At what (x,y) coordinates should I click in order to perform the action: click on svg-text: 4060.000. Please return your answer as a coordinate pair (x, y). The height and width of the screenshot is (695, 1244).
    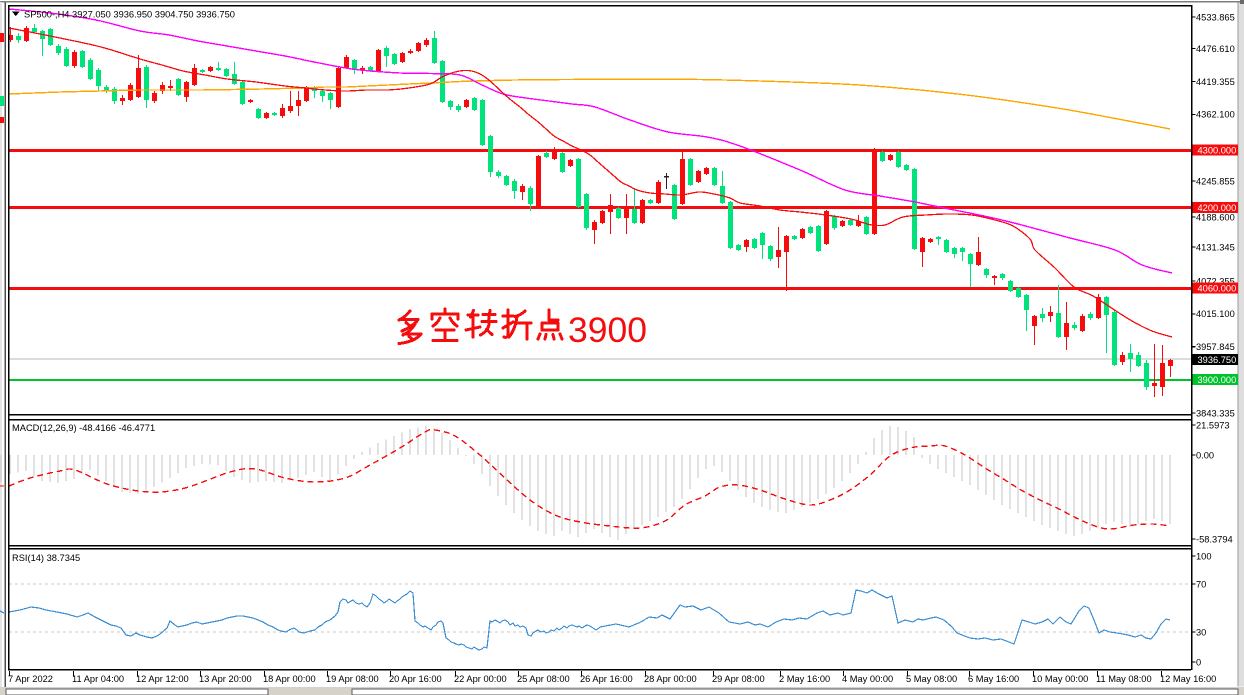
    Looking at the image, I should click on (1217, 289).